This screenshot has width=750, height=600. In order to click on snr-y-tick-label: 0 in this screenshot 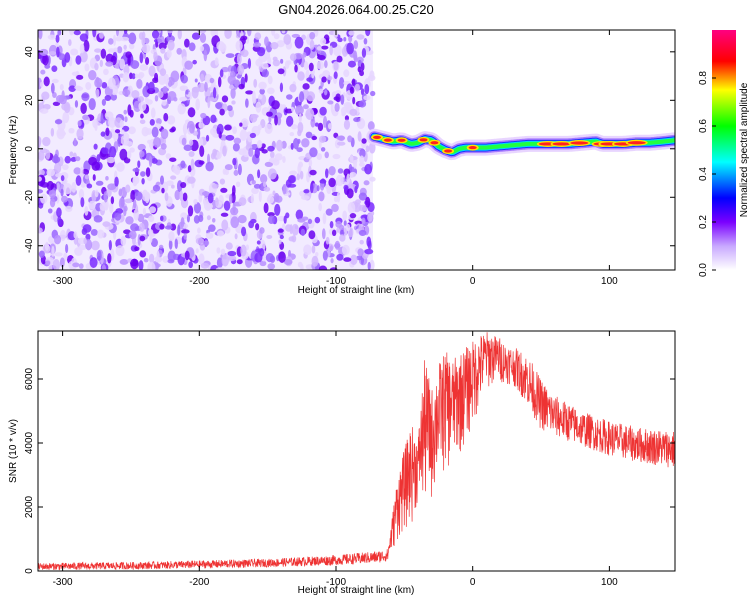, I will do `click(29, 571)`.